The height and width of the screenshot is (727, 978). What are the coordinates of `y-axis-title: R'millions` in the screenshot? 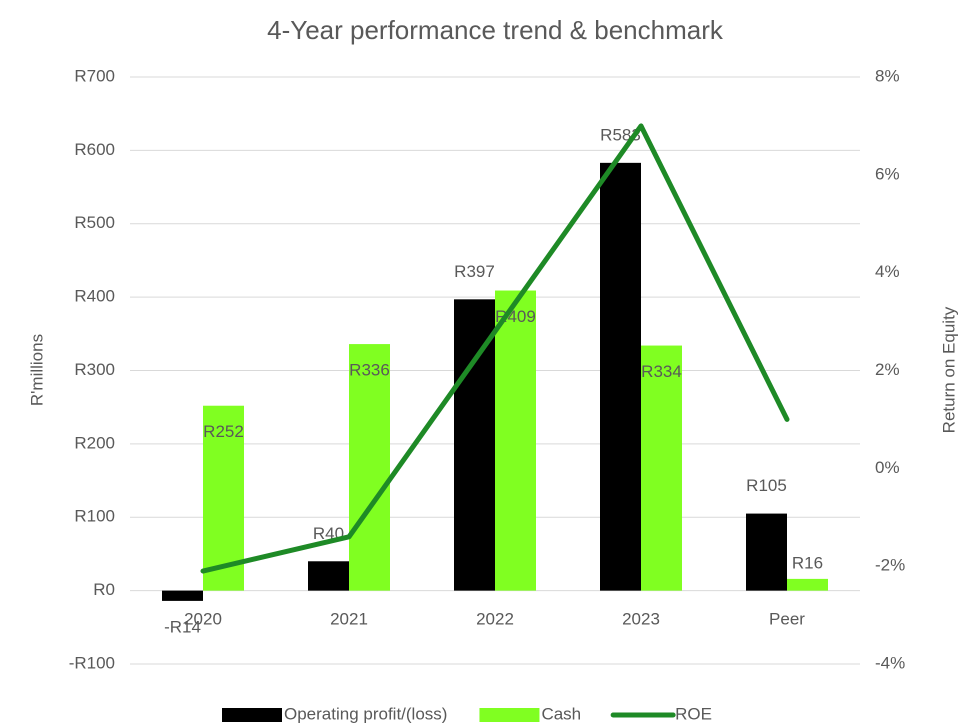 It's located at (36, 370).